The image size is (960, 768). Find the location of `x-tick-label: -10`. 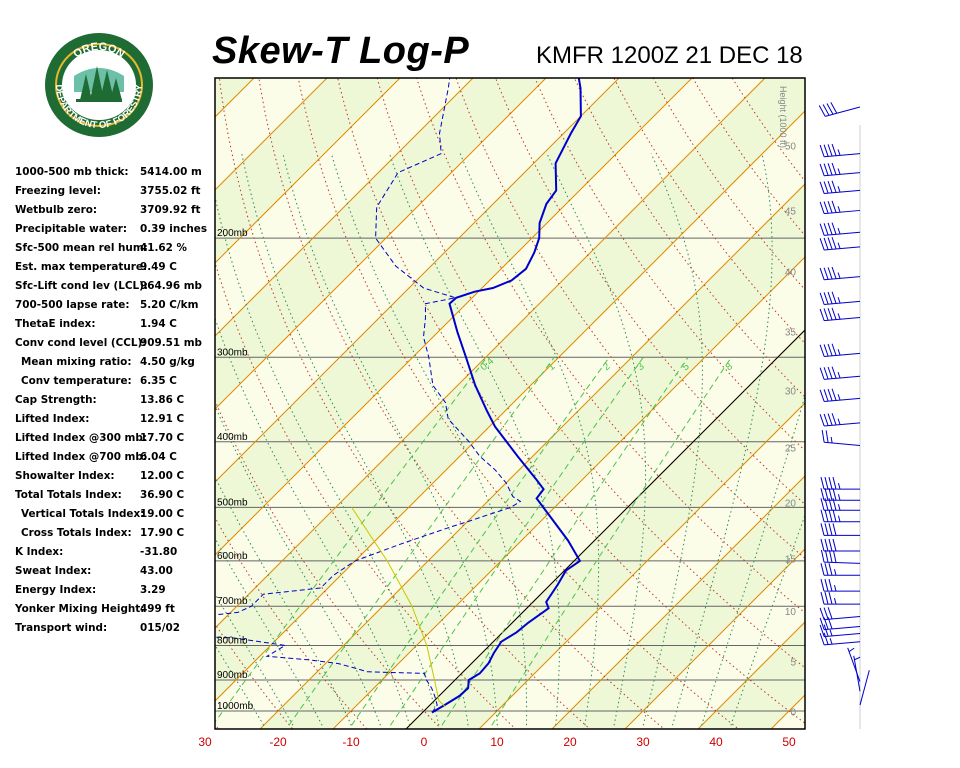

x-tick-label: -10 is located at coordinates (351, 742).